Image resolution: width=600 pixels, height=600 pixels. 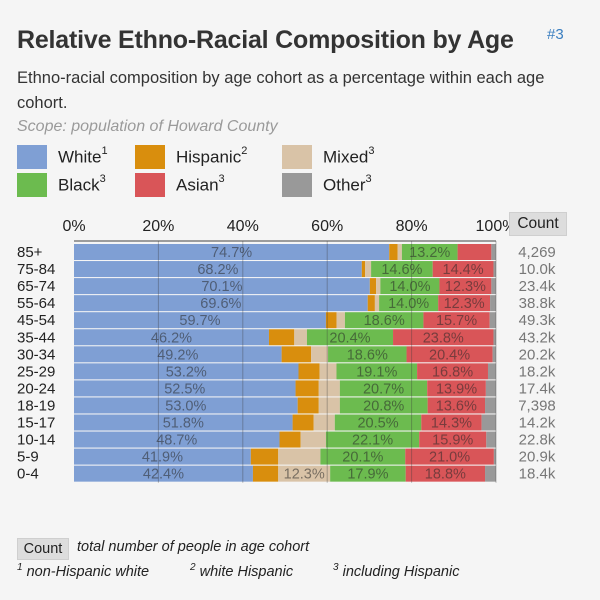 I want to click on count-value: 22.8k, so click(x=537, y=440).